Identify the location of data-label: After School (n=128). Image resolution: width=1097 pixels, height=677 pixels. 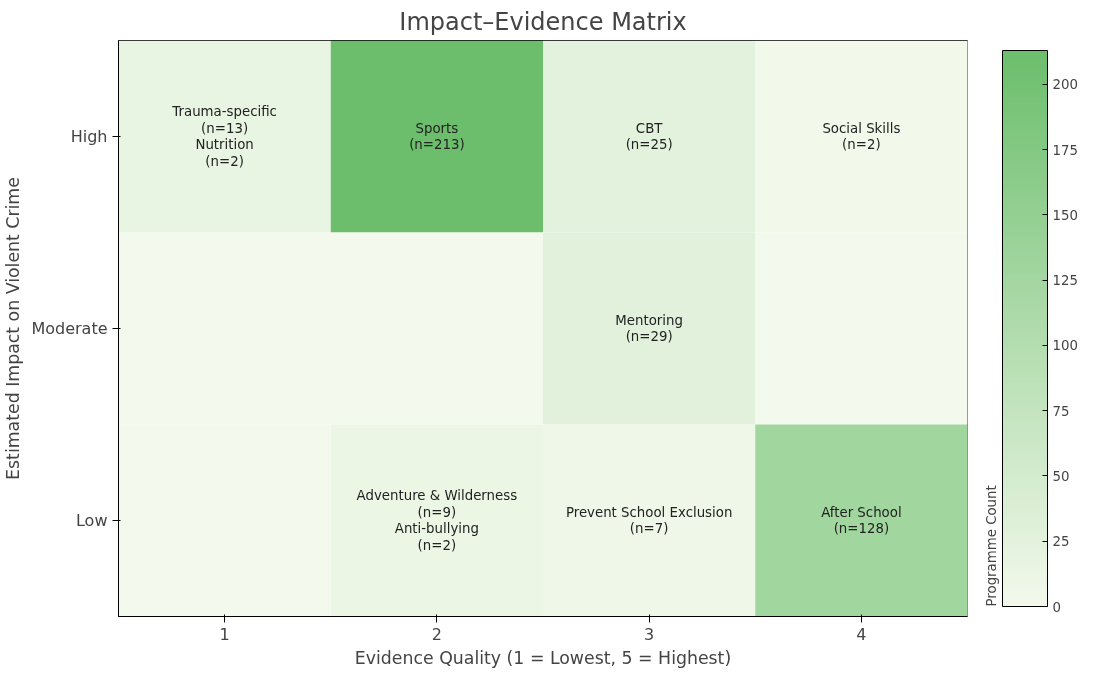
(861, 520).